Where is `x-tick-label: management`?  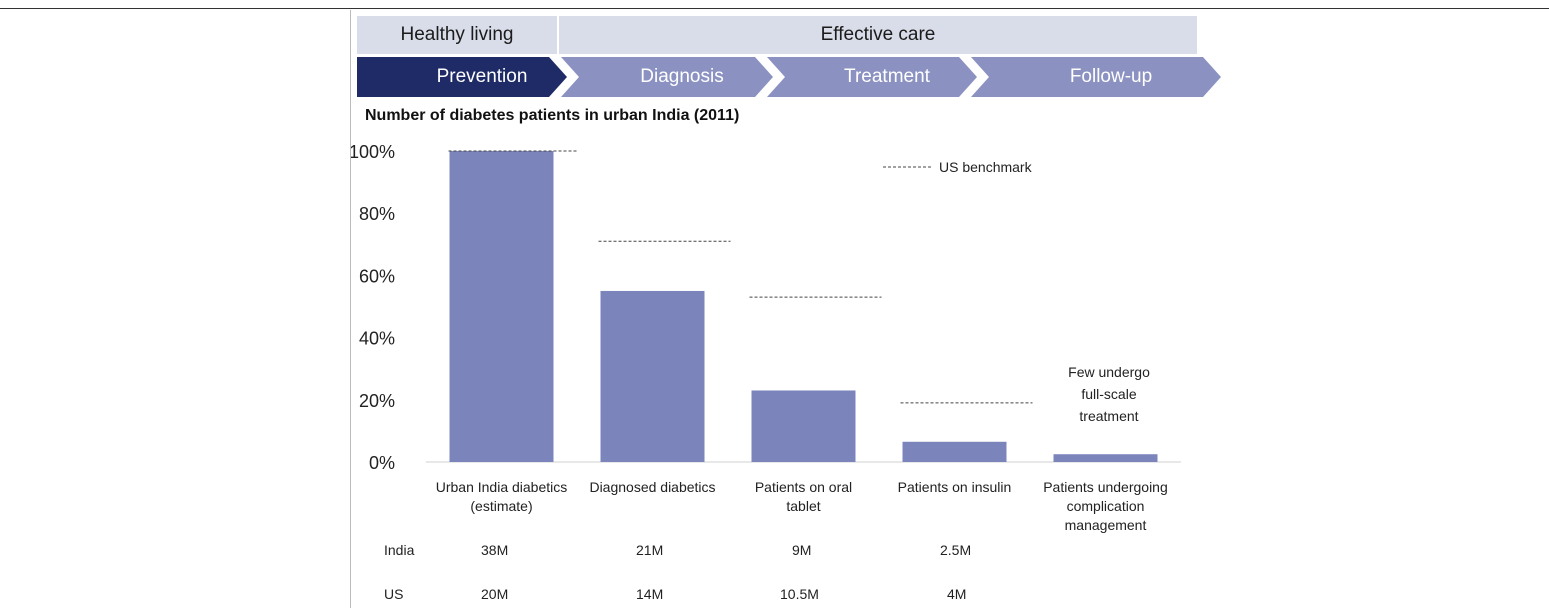 x-tick-label: management is located at coordinates (1106, 525).